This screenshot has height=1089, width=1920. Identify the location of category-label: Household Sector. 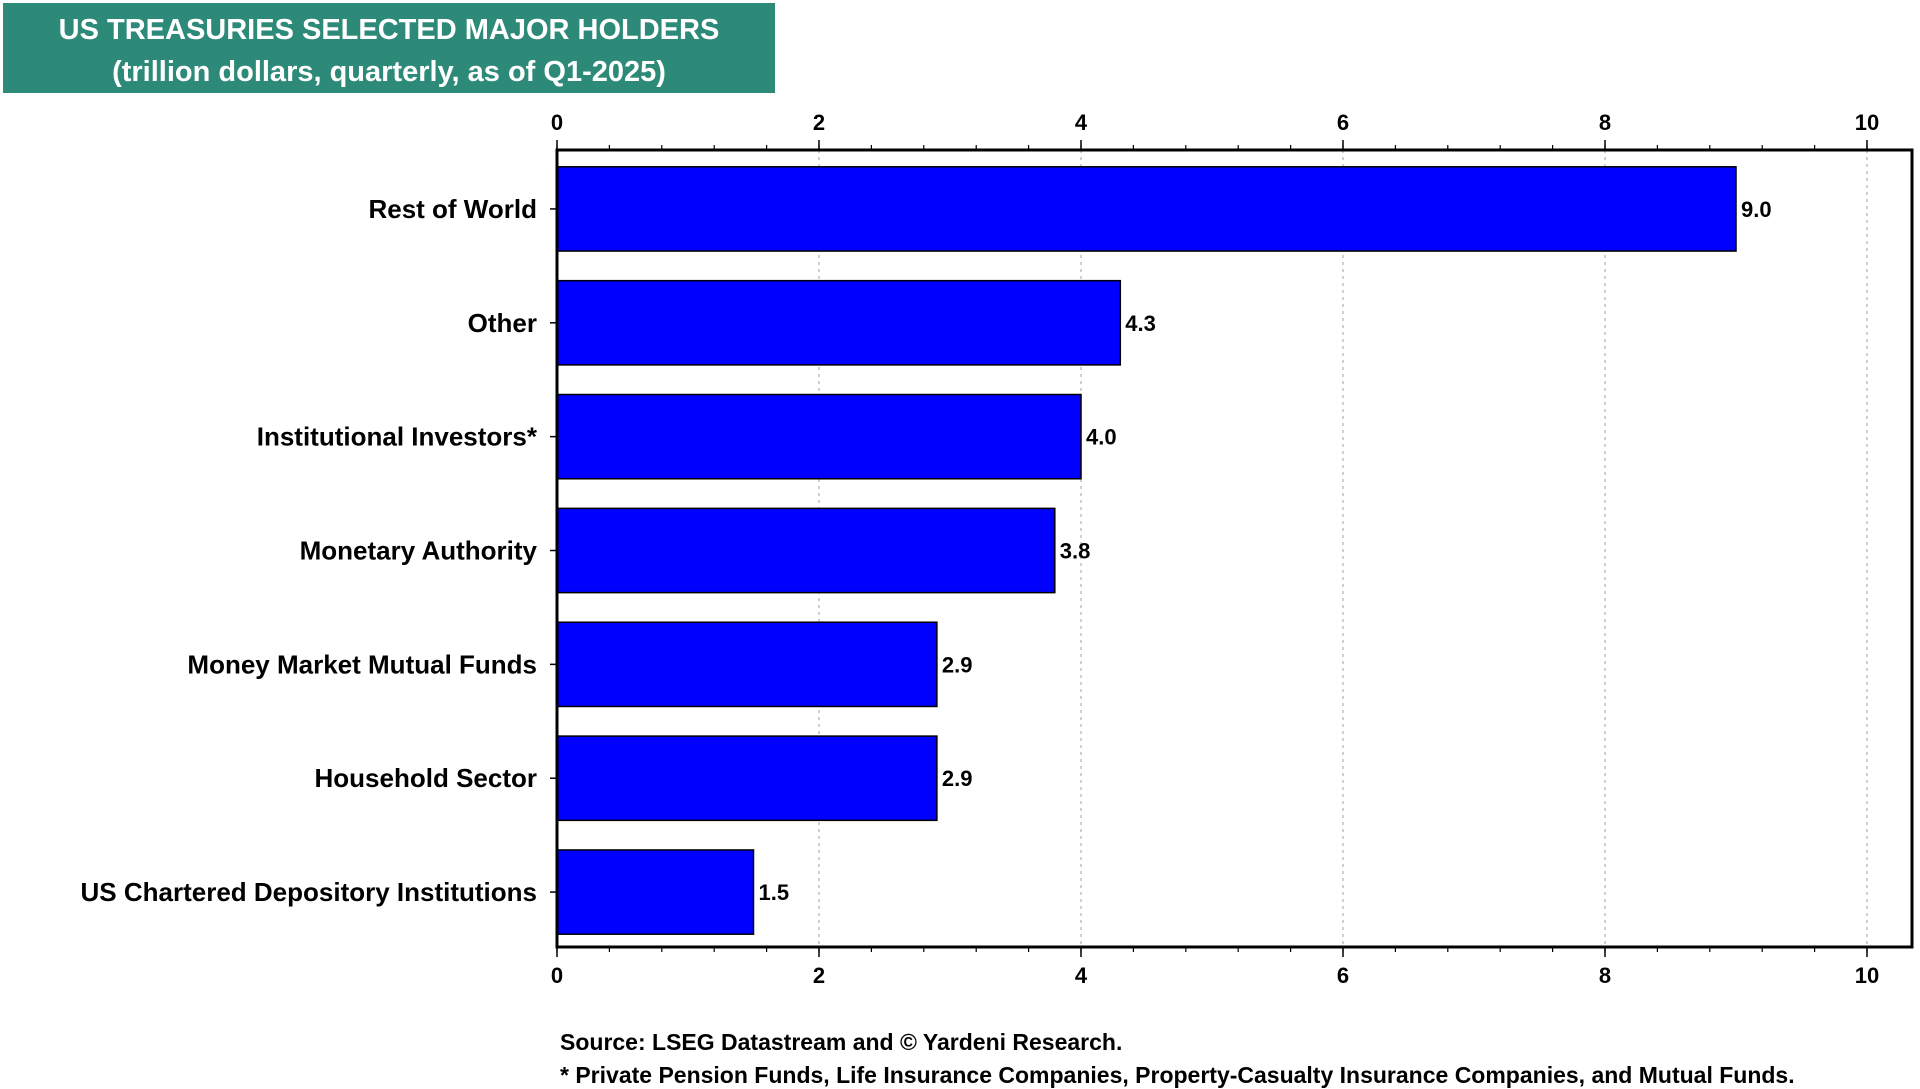
(426, 778).